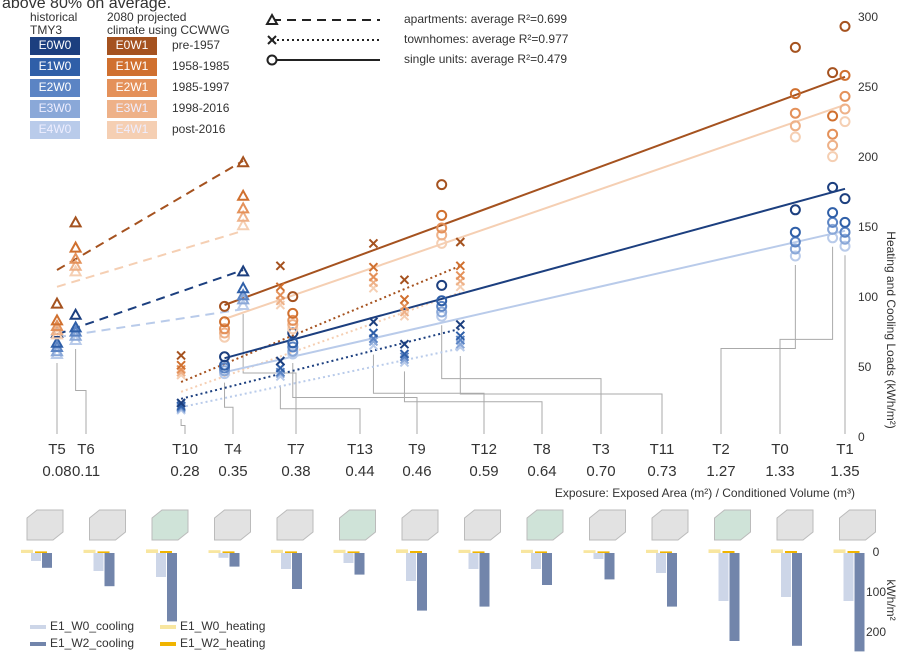  Describe the element at coordinates (92, 626) in the screenshot. I see `legend-label: E1_W0_cooling` at that location.